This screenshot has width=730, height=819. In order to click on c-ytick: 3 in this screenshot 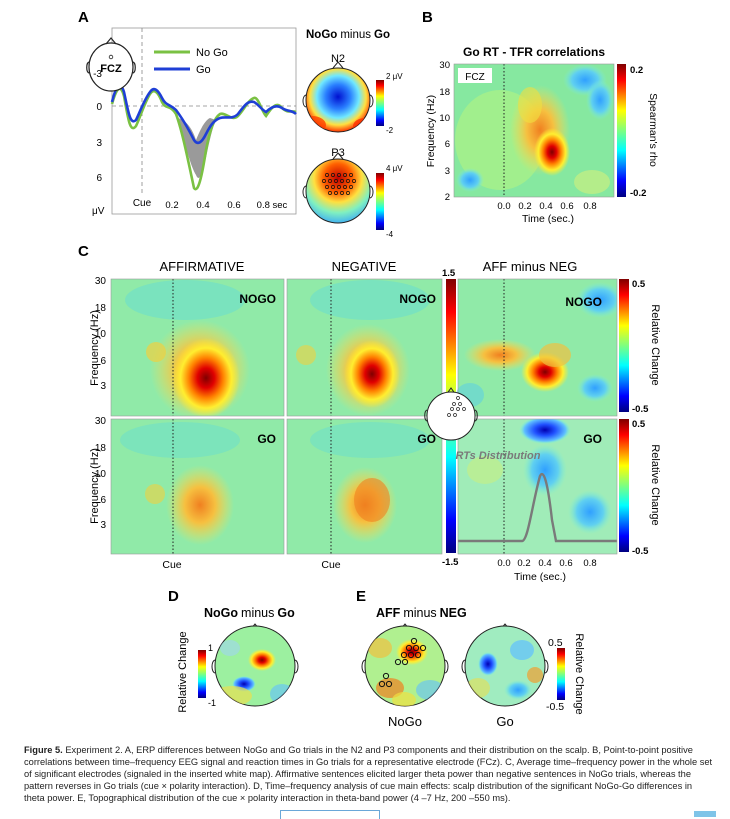, I will do `click(103, 386)`.